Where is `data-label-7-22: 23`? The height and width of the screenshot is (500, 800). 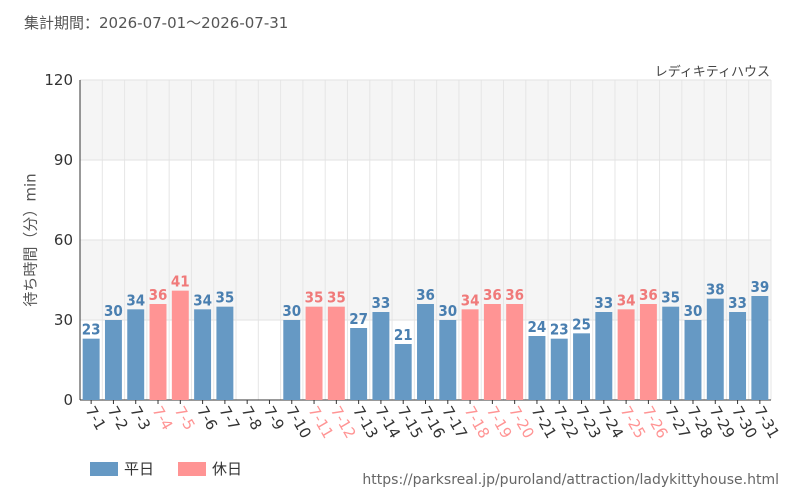 data-label-7-22: 23 is located at coordinates (559, 330).